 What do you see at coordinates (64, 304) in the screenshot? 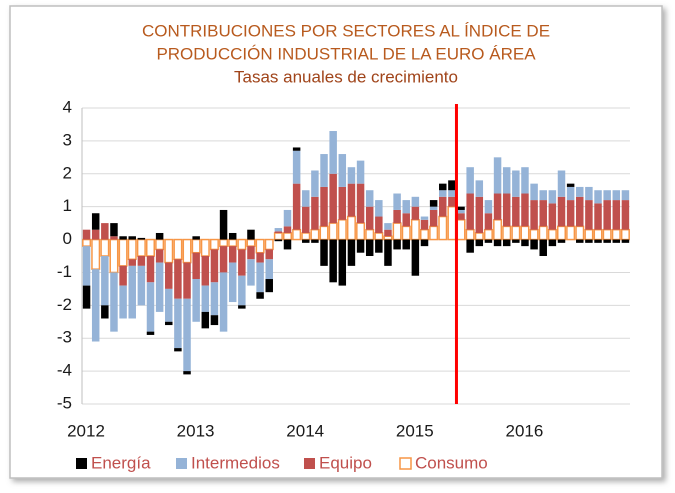
I see `y-tick-label: -2` at bounding box center [64, 304].